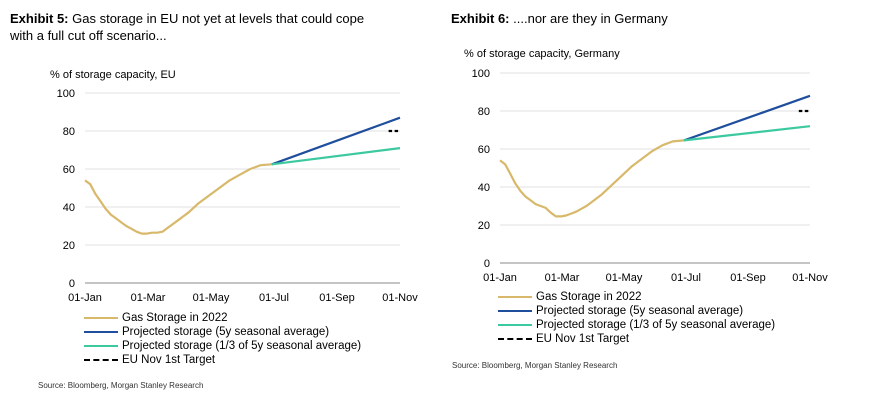 This screenshot has height=404, width=869. What do you see at coordinates (39, 18) in the screenshot?
I see `exhibit-label: Exhibit 5:` at bounding box center [39, 18].